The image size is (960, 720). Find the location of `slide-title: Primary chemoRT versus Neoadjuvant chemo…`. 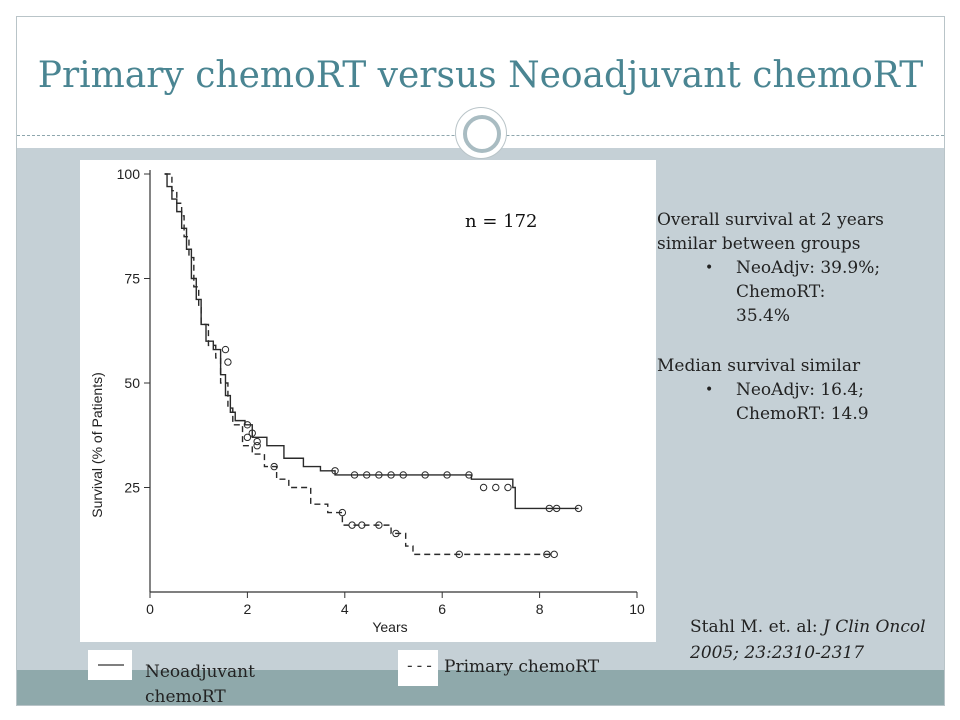

slide-title: Primary chemoRT versus Neoadjuvant chemo… is located at coordinates (480, 75).